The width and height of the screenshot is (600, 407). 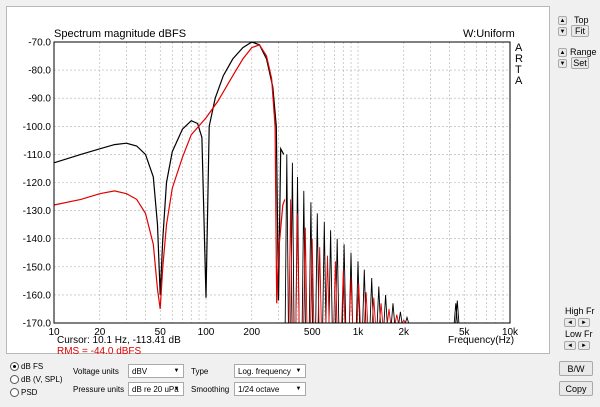 I want to click on set-button: Set, so click(x=580, y=63).